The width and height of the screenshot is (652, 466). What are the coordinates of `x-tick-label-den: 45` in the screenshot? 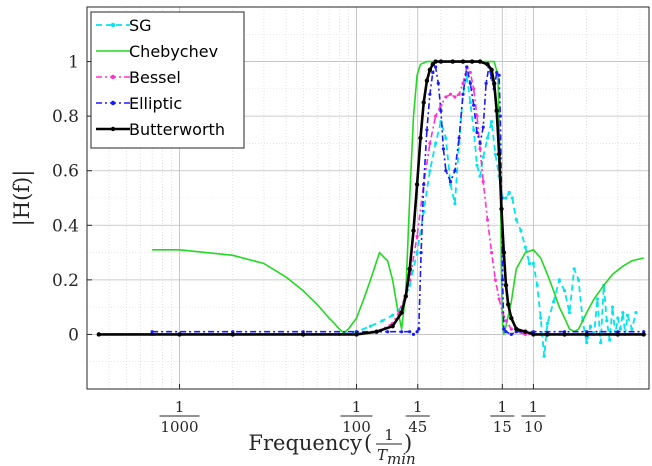 It's located at (417, 427).